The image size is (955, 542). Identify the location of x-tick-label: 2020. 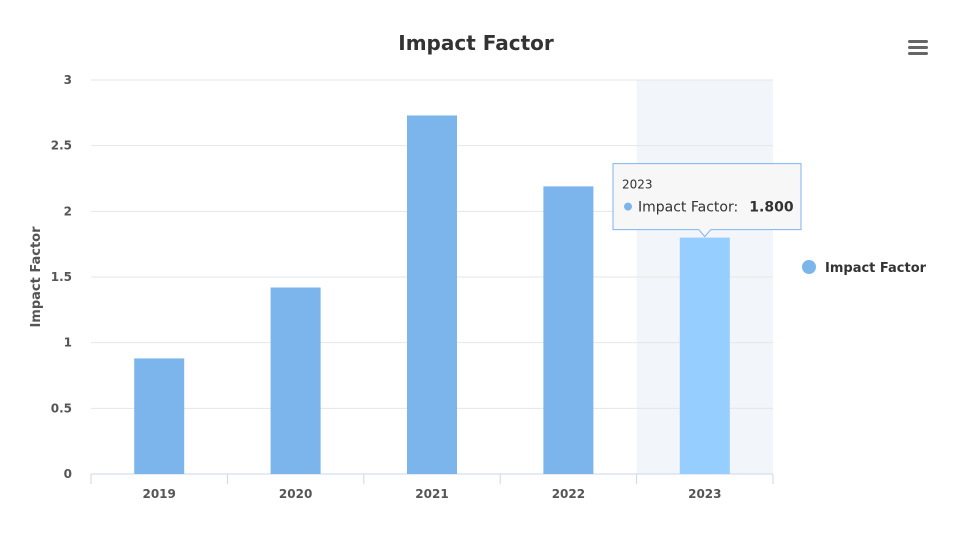
(295, 494).